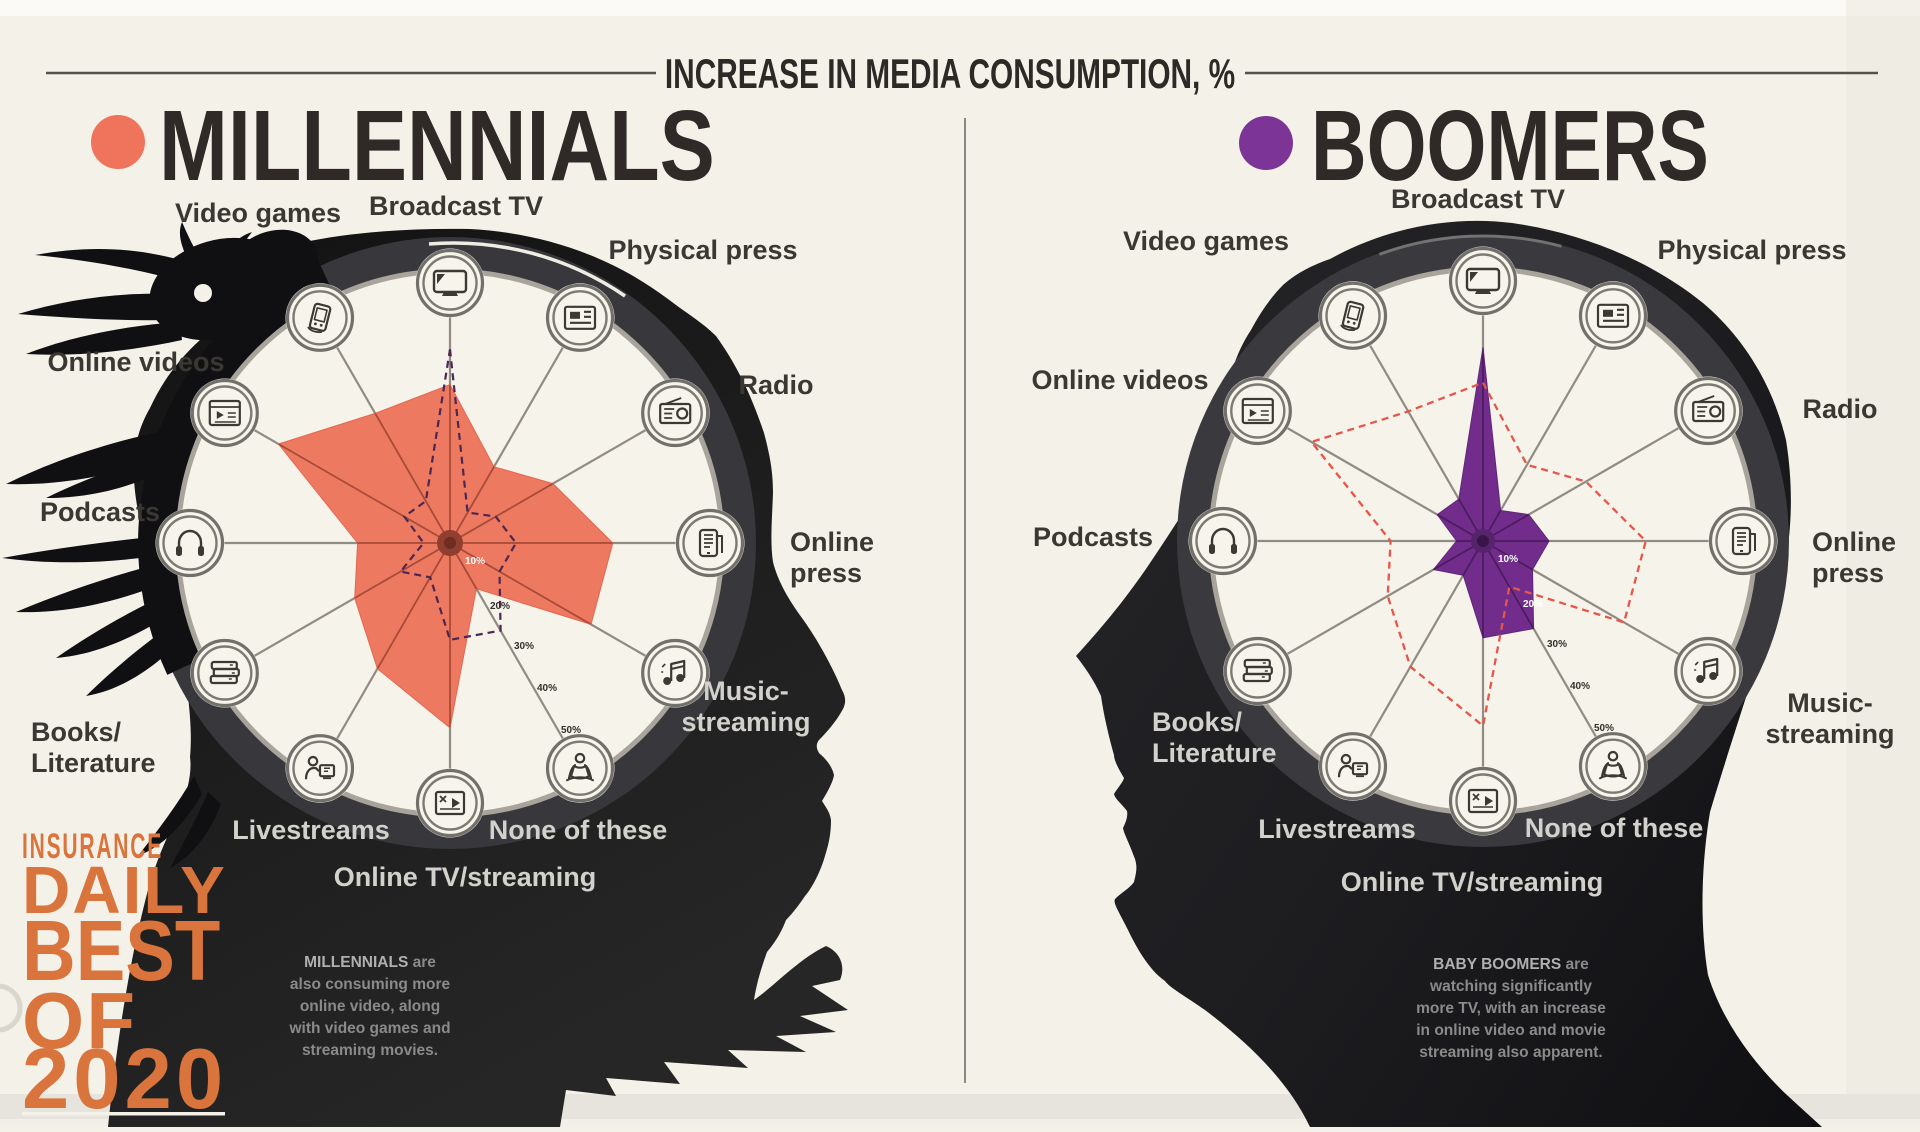  I want to click on svg-text: 2020, so click(124, 1079).